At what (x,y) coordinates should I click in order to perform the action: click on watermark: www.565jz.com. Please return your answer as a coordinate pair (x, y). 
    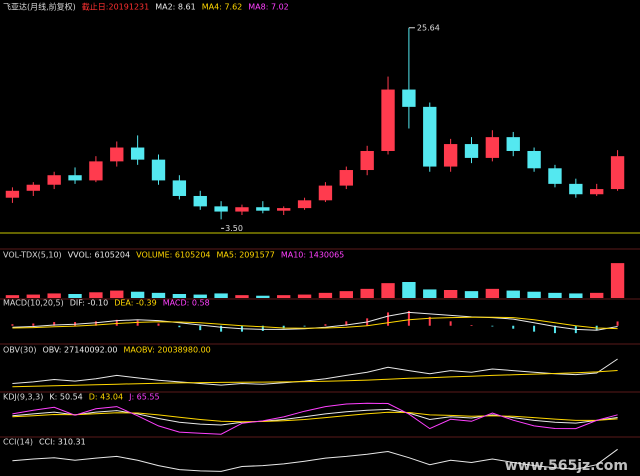
    Looking at the image, I should click on (566, 466).